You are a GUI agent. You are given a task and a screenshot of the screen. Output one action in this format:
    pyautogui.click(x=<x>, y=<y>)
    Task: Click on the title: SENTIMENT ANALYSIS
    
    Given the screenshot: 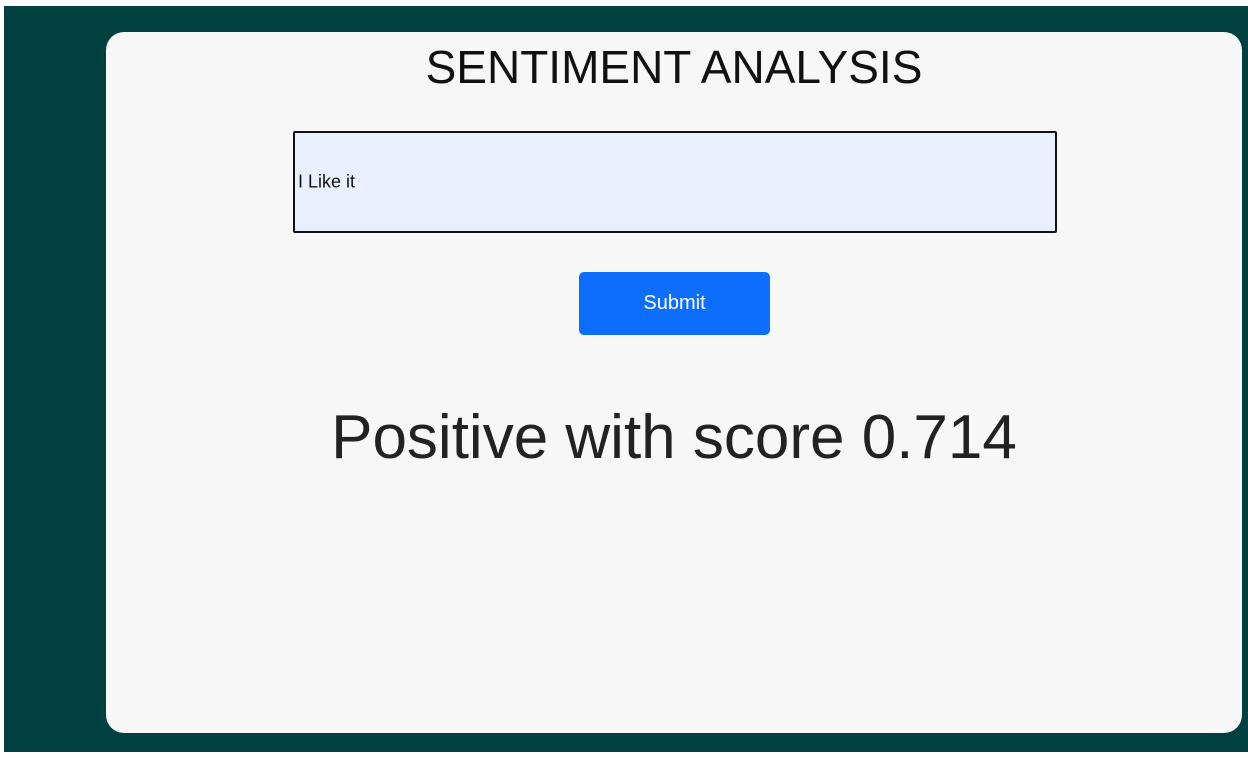 What is the action you would take?
    pyautogui.click(x=674, y=67)
    